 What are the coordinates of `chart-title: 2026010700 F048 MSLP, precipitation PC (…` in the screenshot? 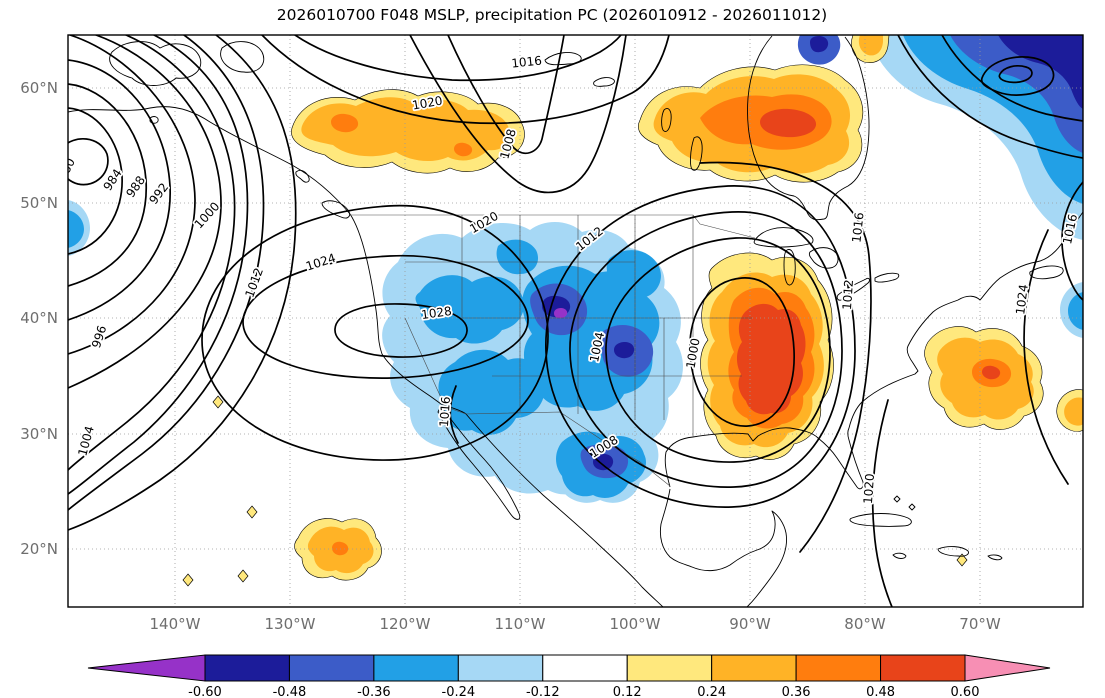 It's located at (552, 15).